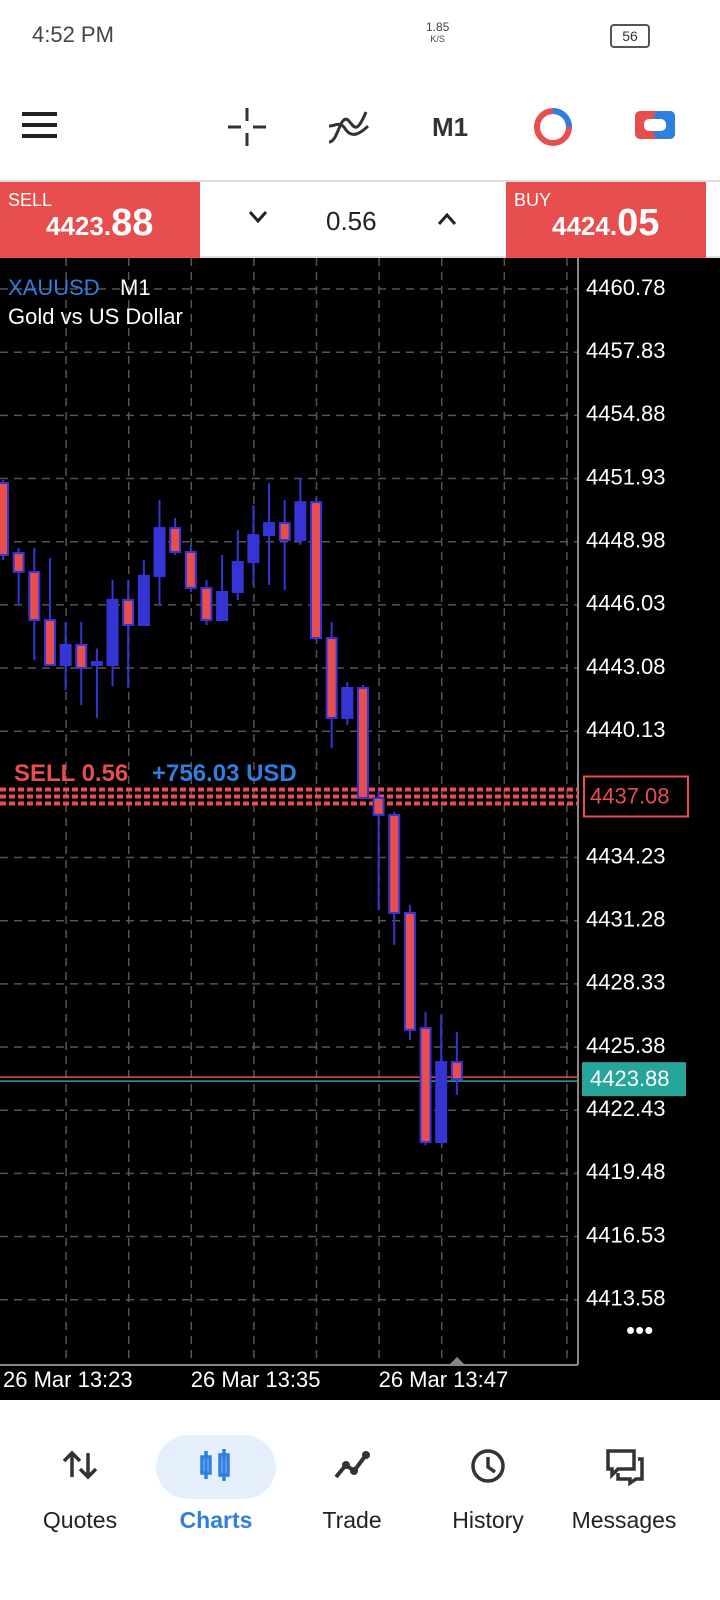 Image resolution: width=720 pixels, height=1600 pixels. I want to click on nav-item: Messages, so click(624, 1500).